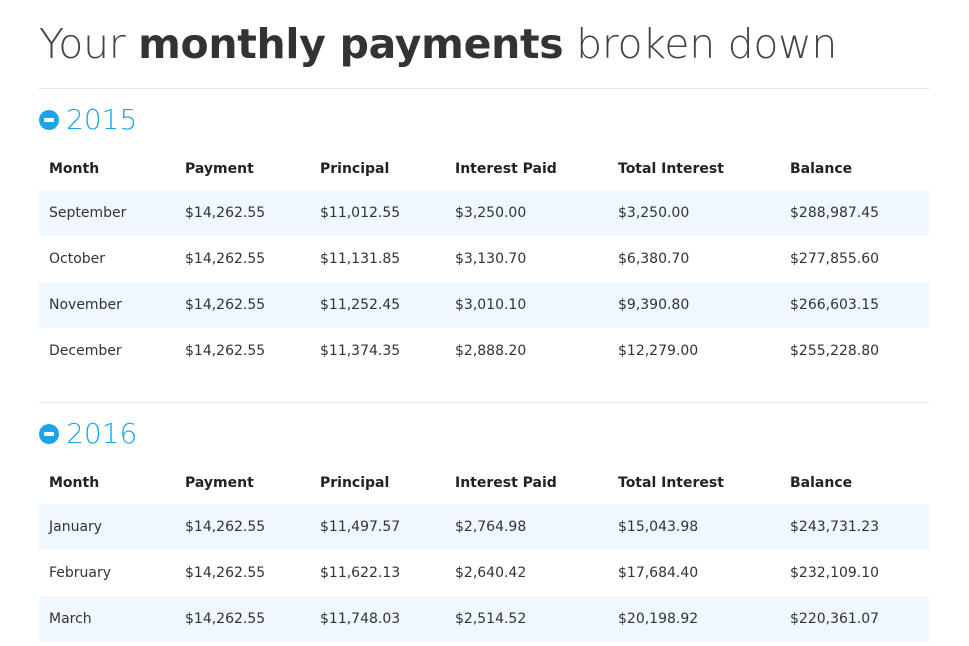  What do you see at coordinates (102, 119) in the screenshot?
I see `year-label: 2015` at bounding box center [102, 119].